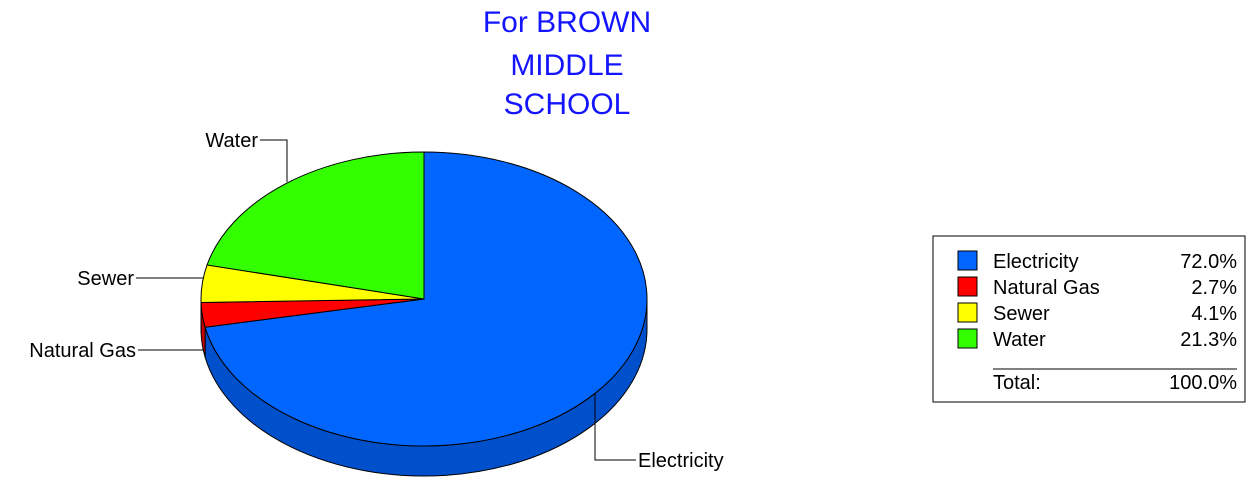 The image size is (1257, 487). I want to click on legend-label-natural-gas: Natural Gas, so click(1046, 288).